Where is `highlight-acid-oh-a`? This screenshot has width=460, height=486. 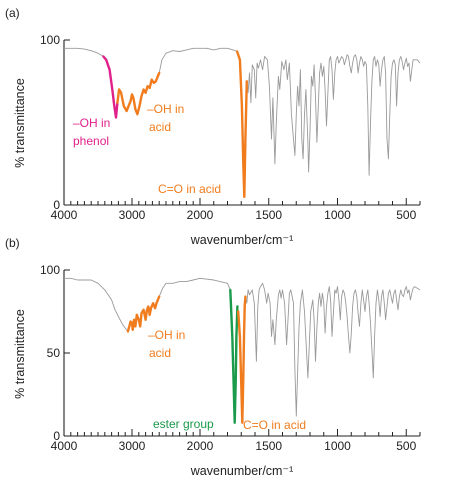 highlight-acid-oh-a is located at coordinates (138, 93).